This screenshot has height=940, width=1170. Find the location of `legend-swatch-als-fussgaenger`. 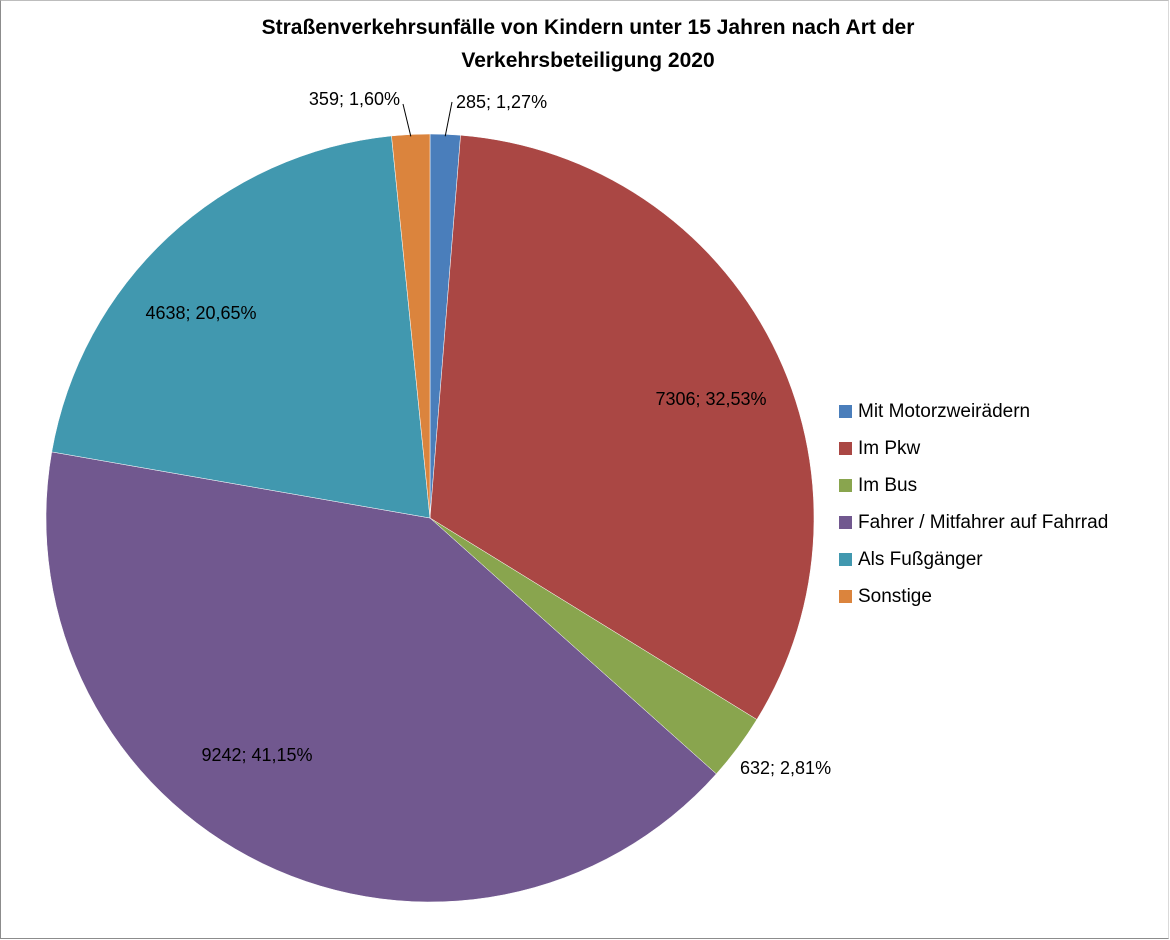

legend-swatch-als-fussgaenger is located at coordinates (845, 559).